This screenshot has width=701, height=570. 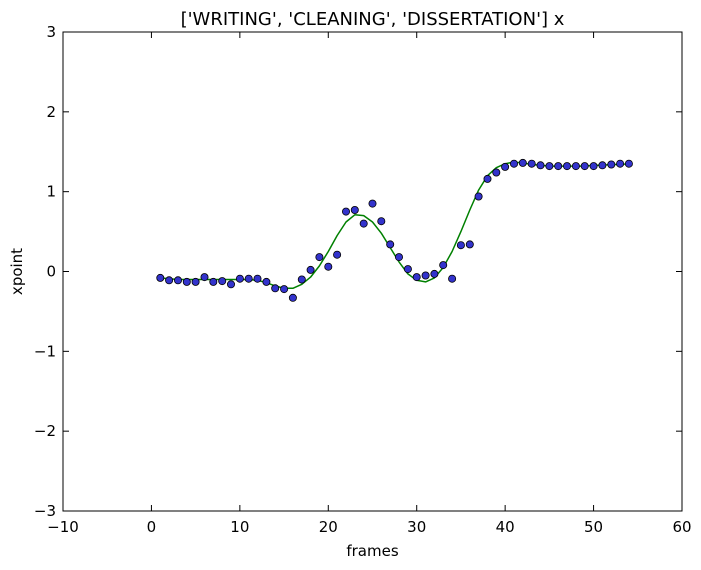 I want to click on x-tick-label: 50, so click(x=593, y=527).